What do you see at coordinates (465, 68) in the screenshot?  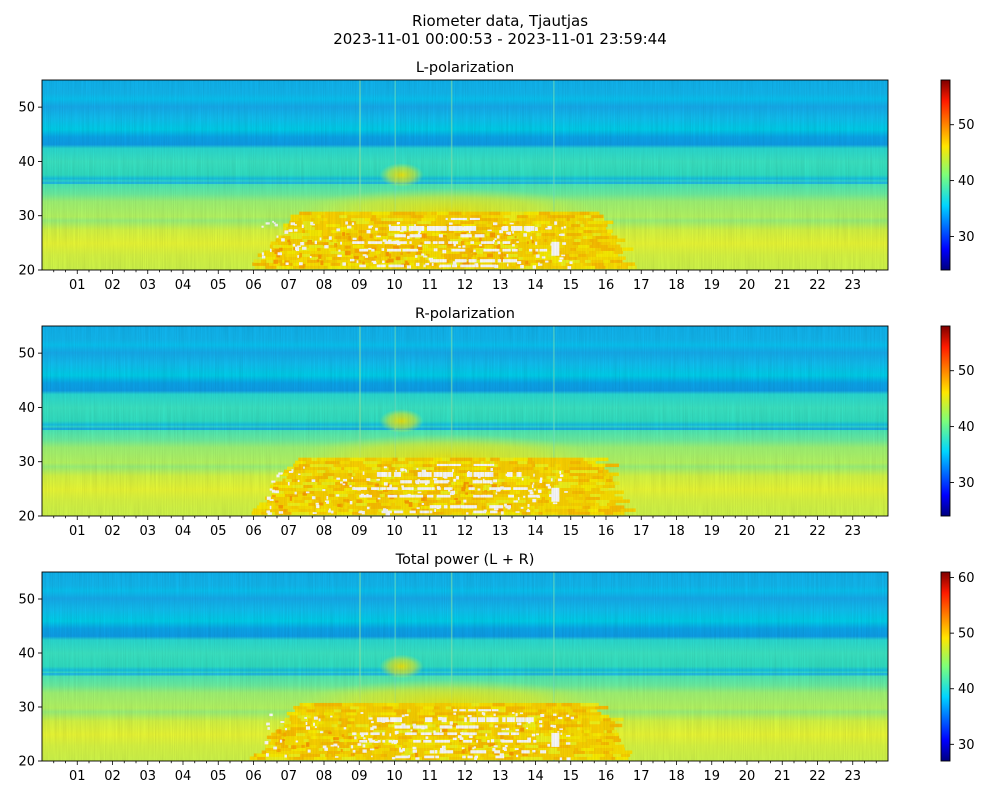 I see `panel-title: L-polarization` at bounding box center [465, 68].